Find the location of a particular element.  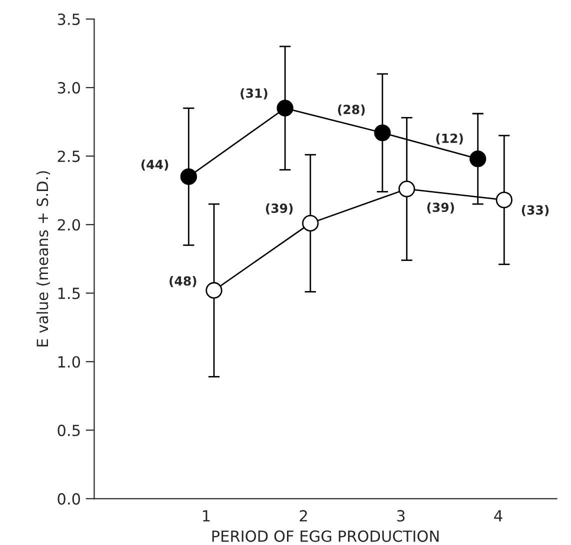

y-tick-label: 2.0 is located at coordinates (69, 225).